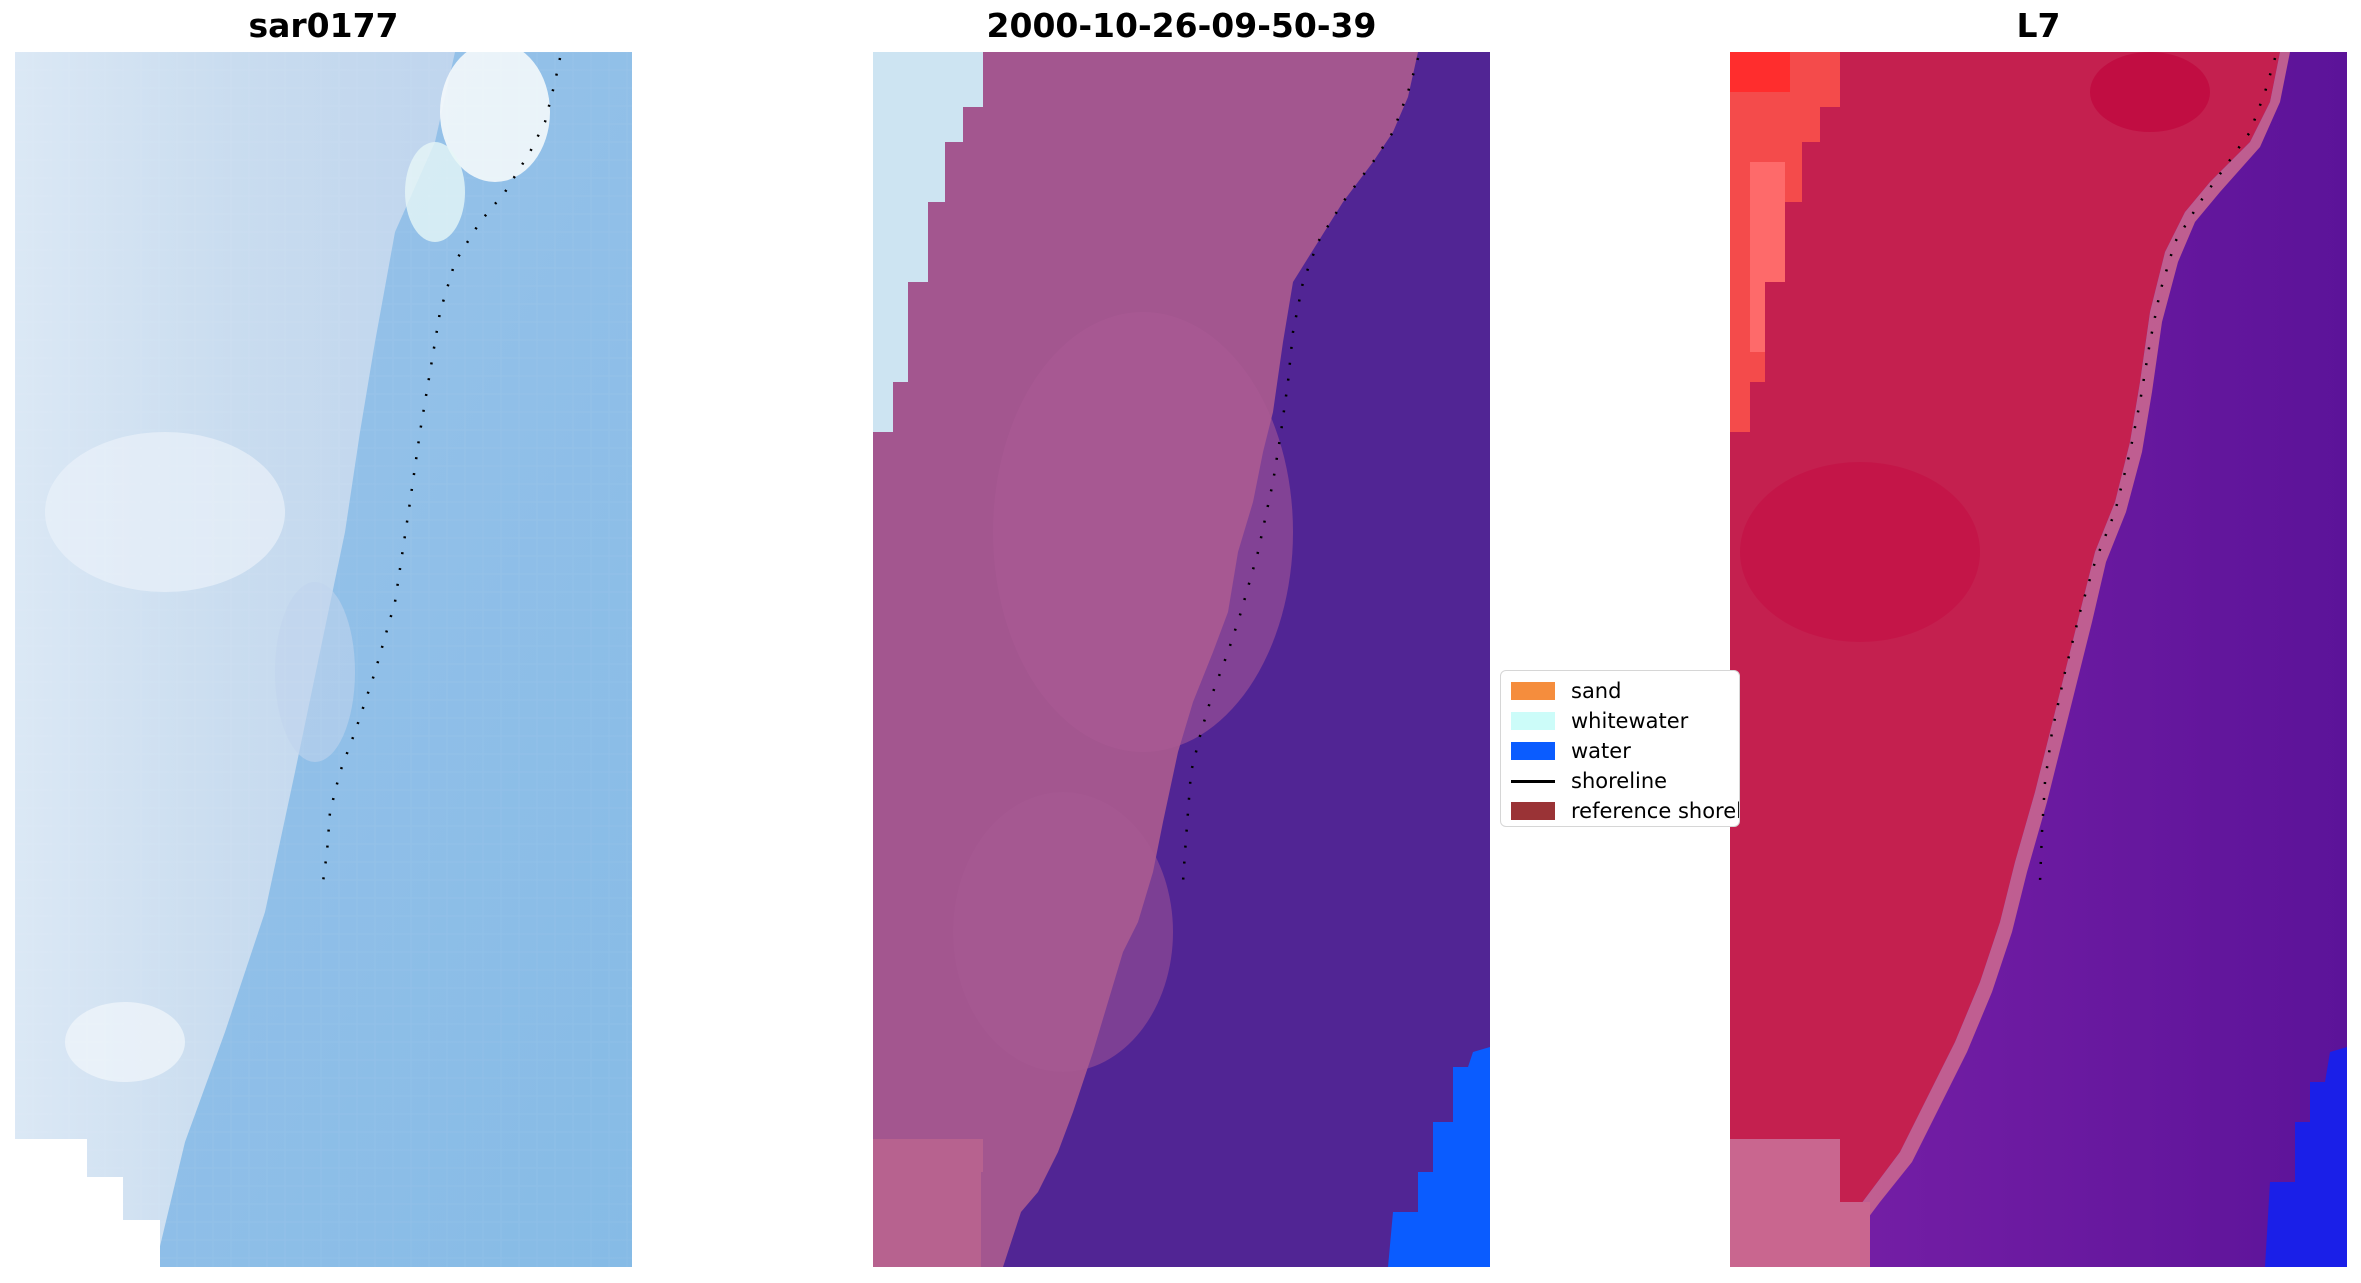 The image size is (2361, 1283). I want to click on legend-item-reference-shoreline: reference shoreline, so click(1625, 811).